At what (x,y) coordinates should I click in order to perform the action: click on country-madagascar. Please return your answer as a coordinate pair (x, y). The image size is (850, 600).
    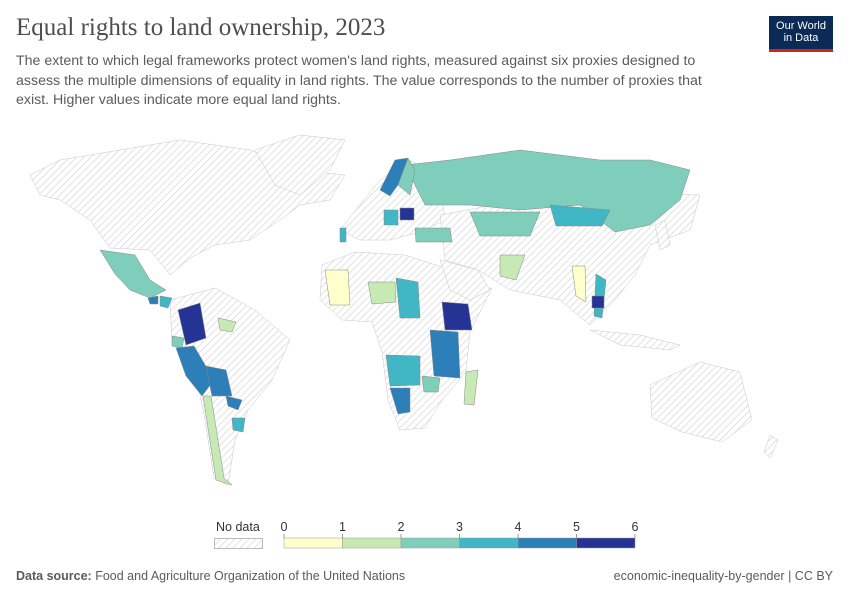
    Looking at the image, I should click on (471, 387).